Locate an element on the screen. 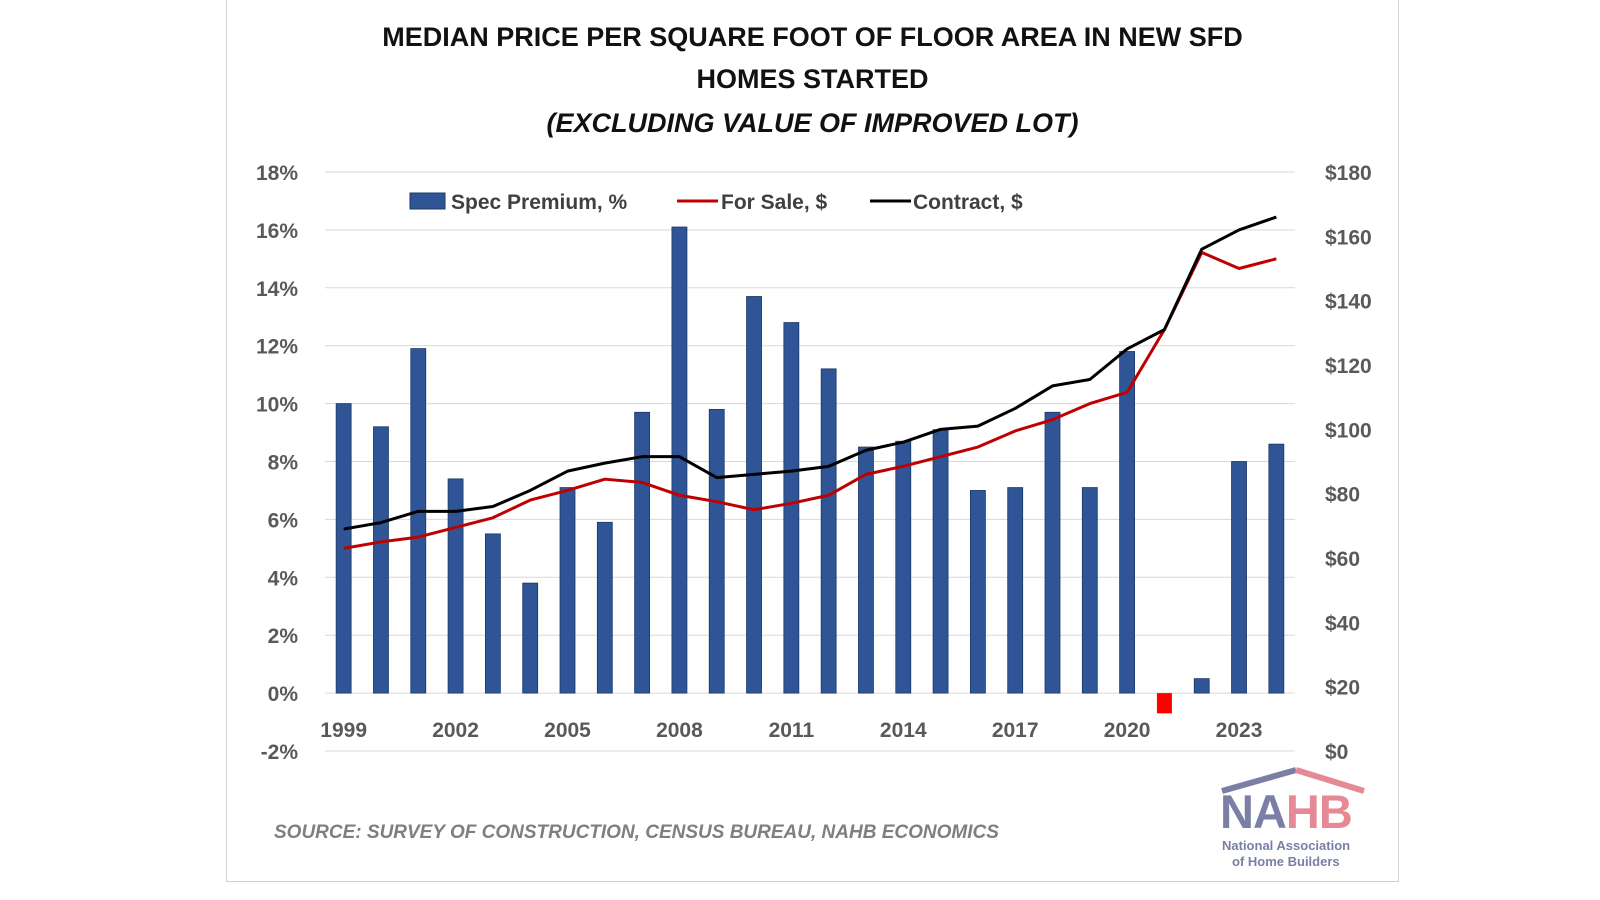  house-roof-icon is located at coordinates (1293, 780).